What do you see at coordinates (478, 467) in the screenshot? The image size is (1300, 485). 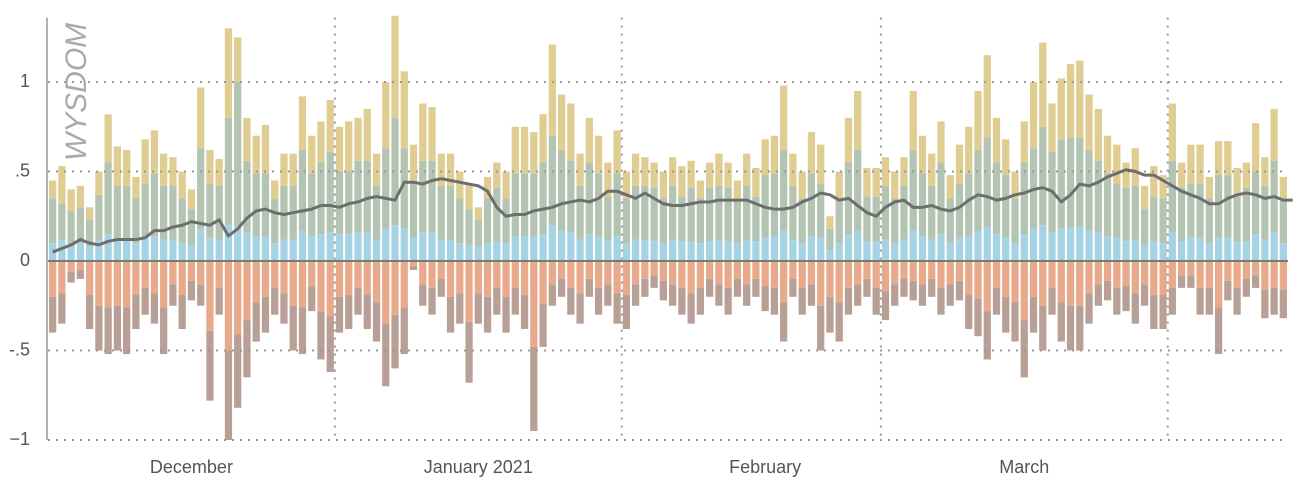 I see `x-tick-label: January 2021` at bounding box center [478, 467].